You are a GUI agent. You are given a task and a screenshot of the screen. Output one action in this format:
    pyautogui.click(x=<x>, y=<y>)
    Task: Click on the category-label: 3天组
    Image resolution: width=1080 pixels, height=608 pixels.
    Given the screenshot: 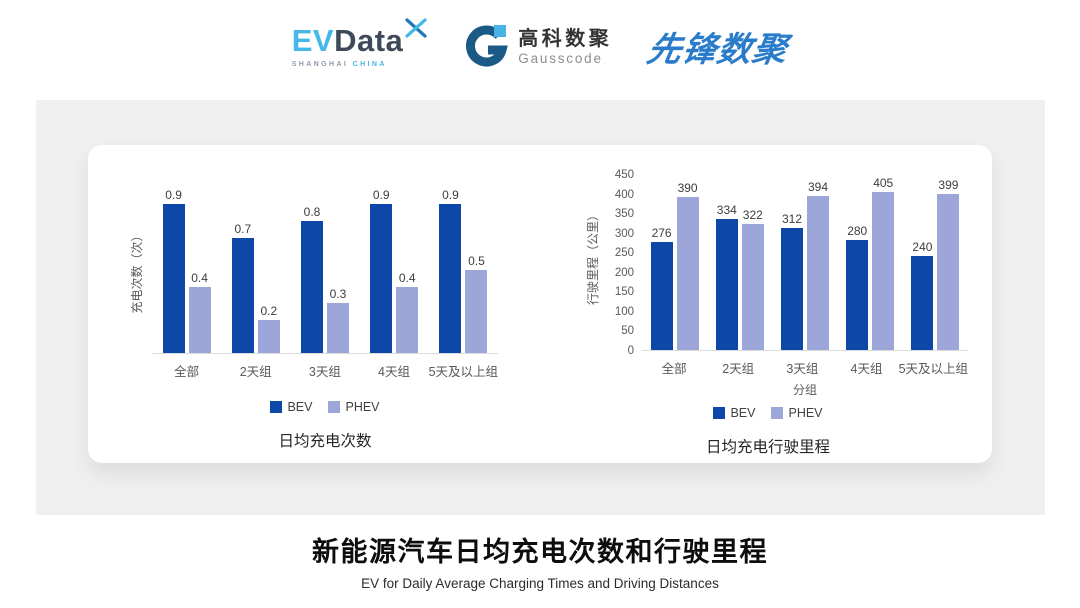 What is the action you would take?
    pyautogui.click(x=324, y=372)
    